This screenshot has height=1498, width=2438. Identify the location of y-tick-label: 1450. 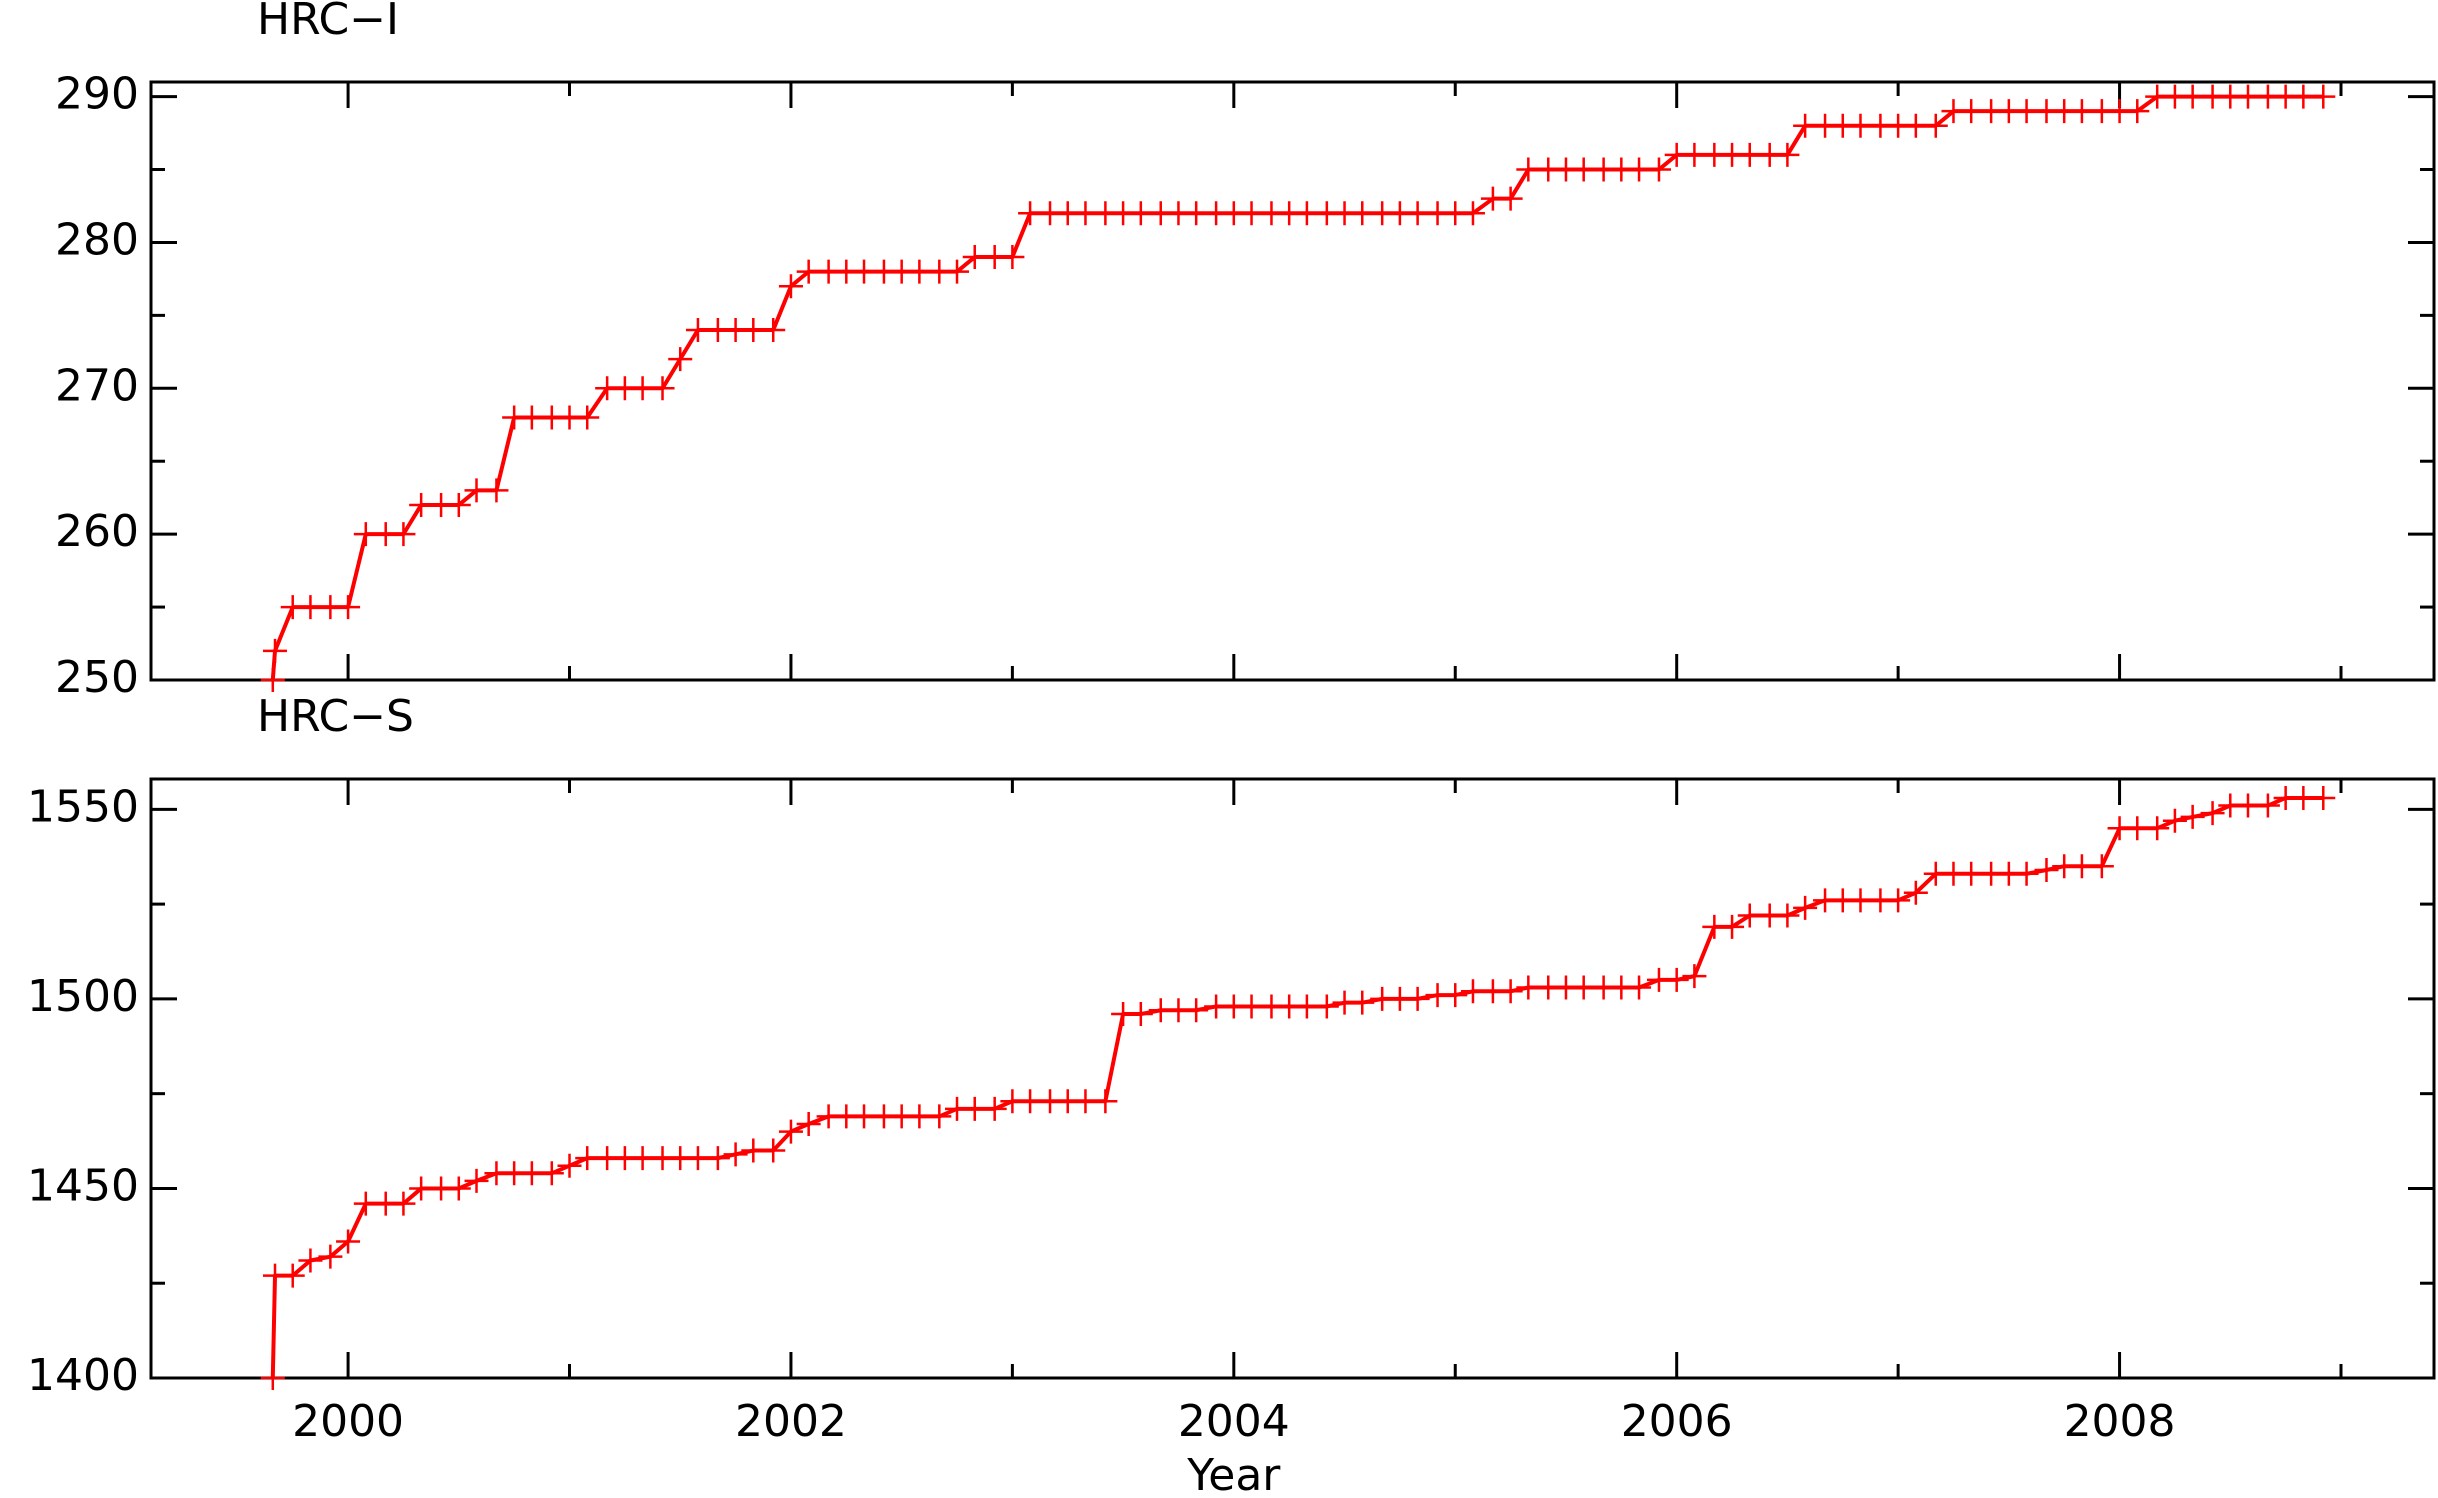
(83, 1185).